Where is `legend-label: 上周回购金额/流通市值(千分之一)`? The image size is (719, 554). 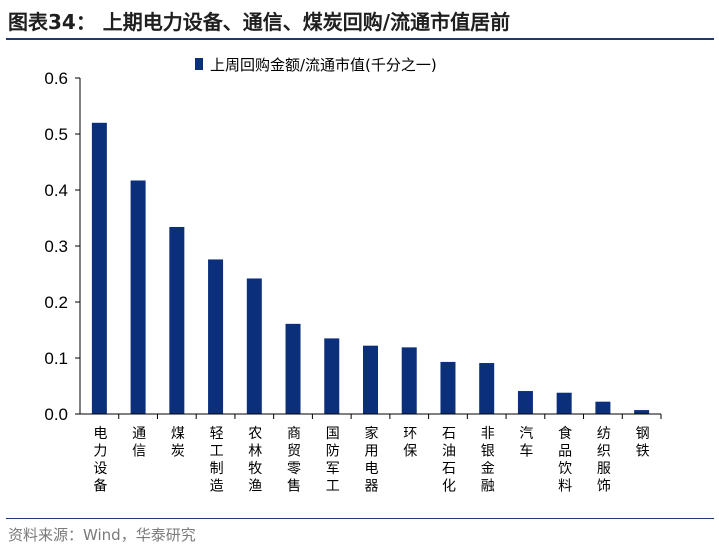 legend-label: 上周回购金额/流通市值(千分之一) is located at coordinates (323, 65).